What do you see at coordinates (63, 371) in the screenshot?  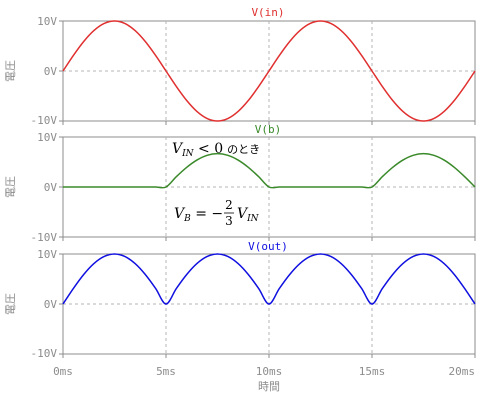 I see `x-tick-0: 0ms` at bounding box center [63, 371].